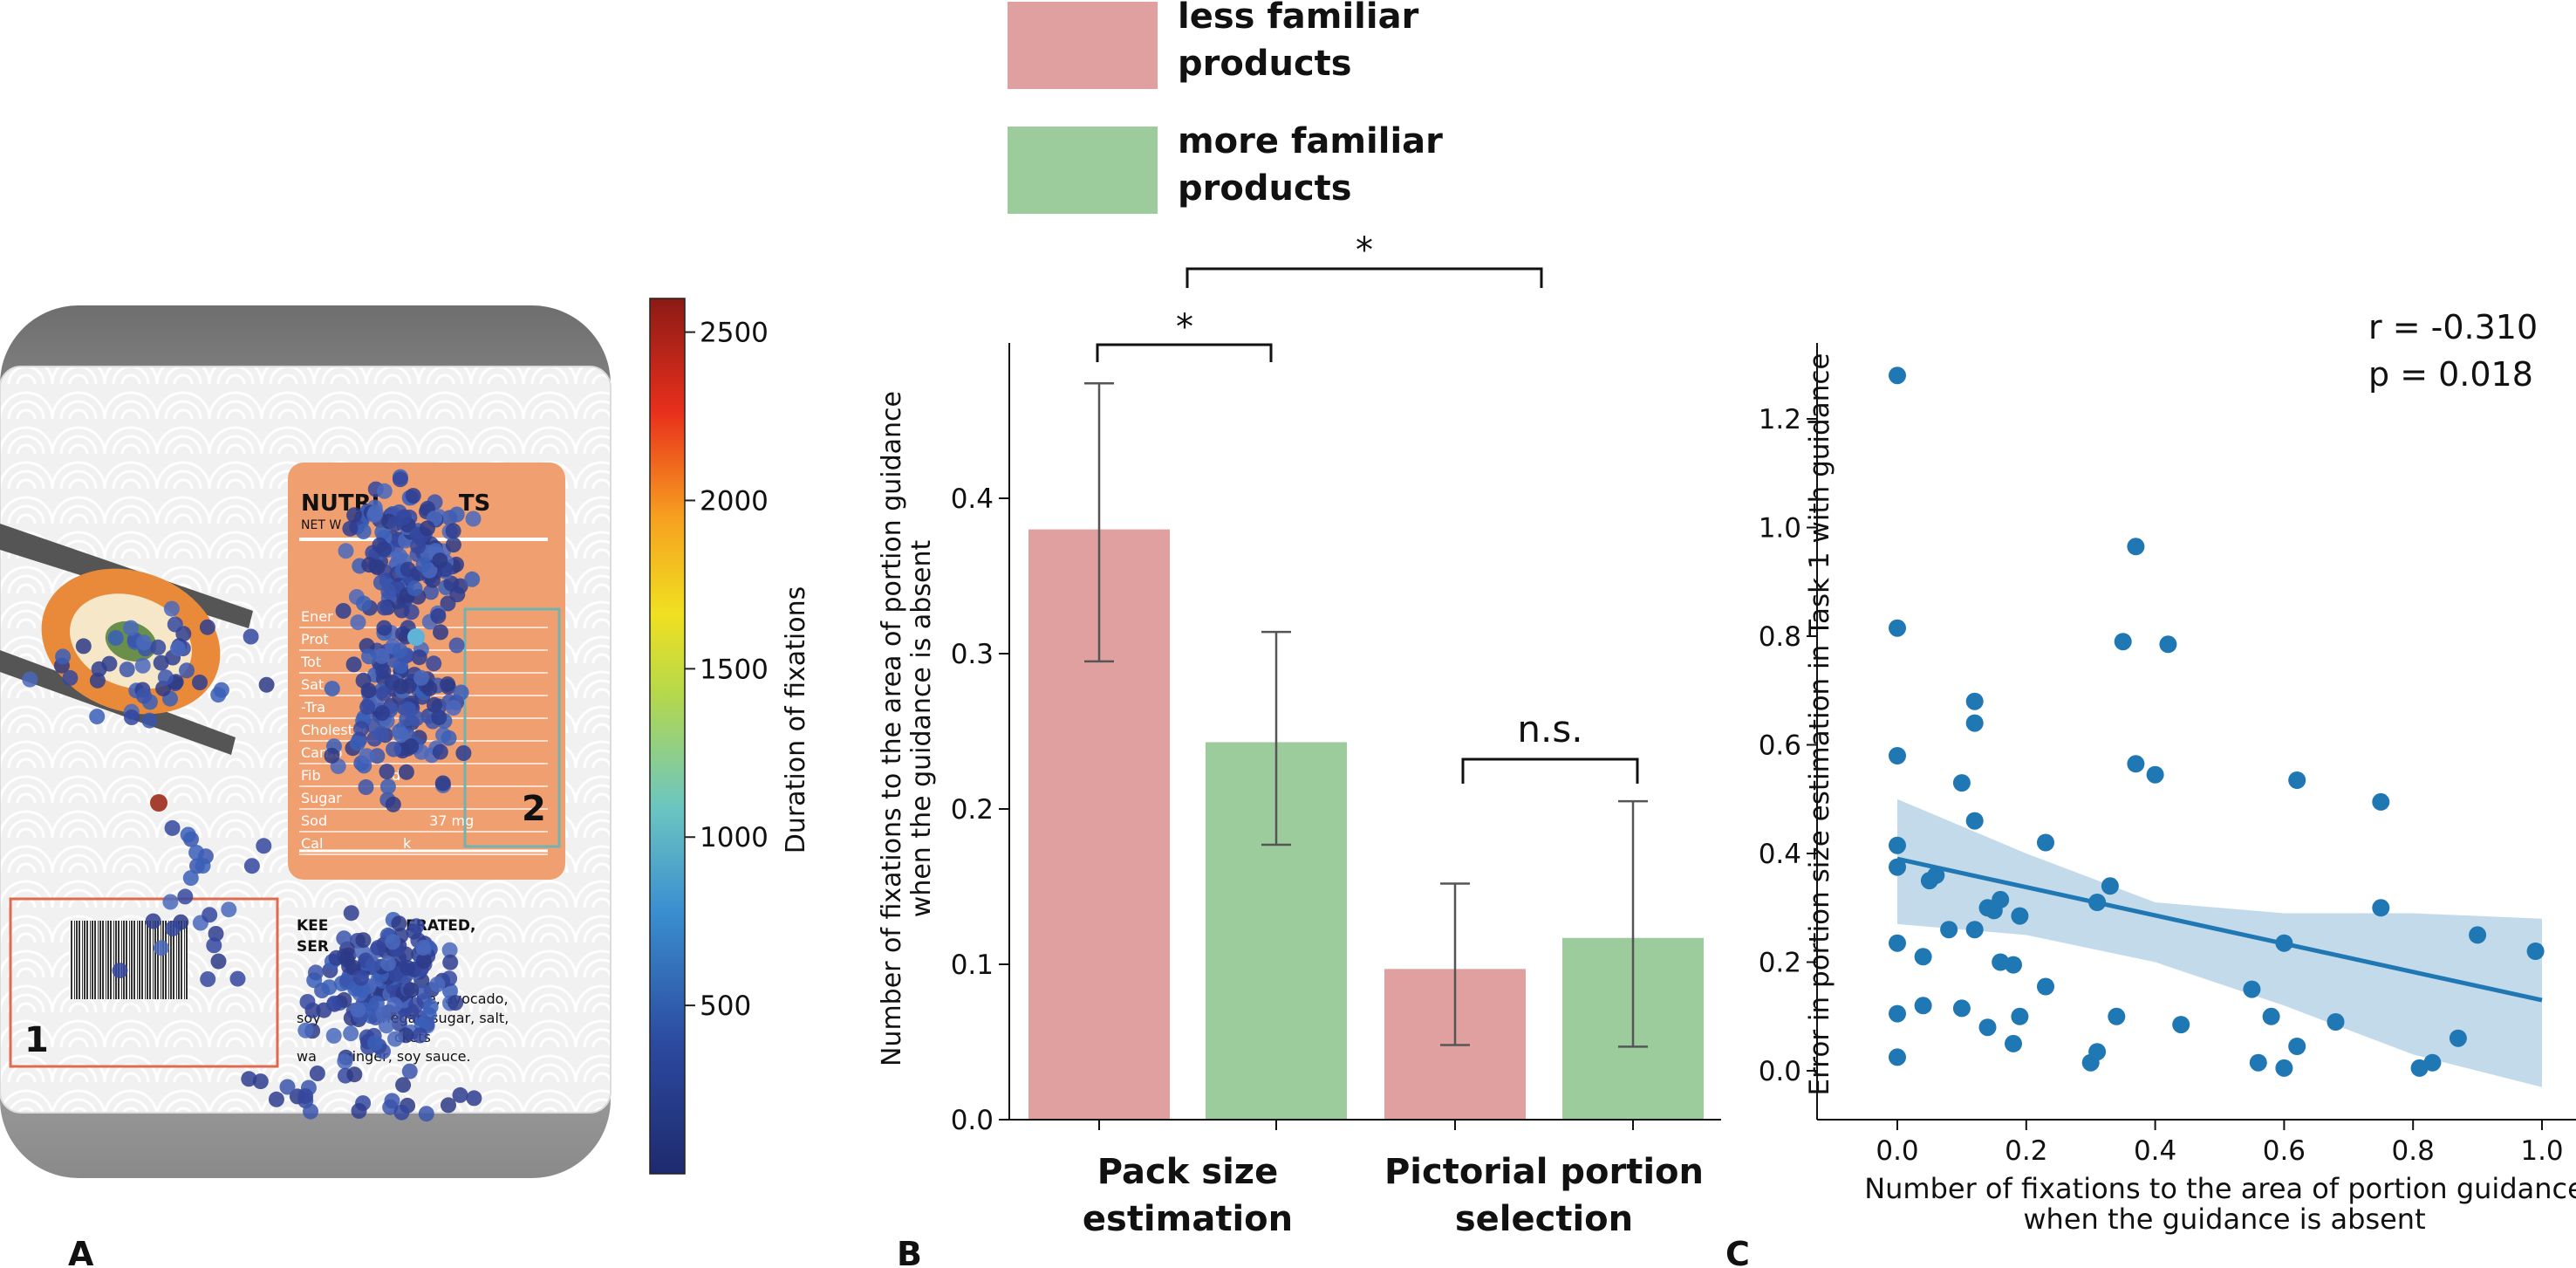  Describe the element at coordinates (909, 1251) in the screenshot. I see `panel-label-b: B` at that location.